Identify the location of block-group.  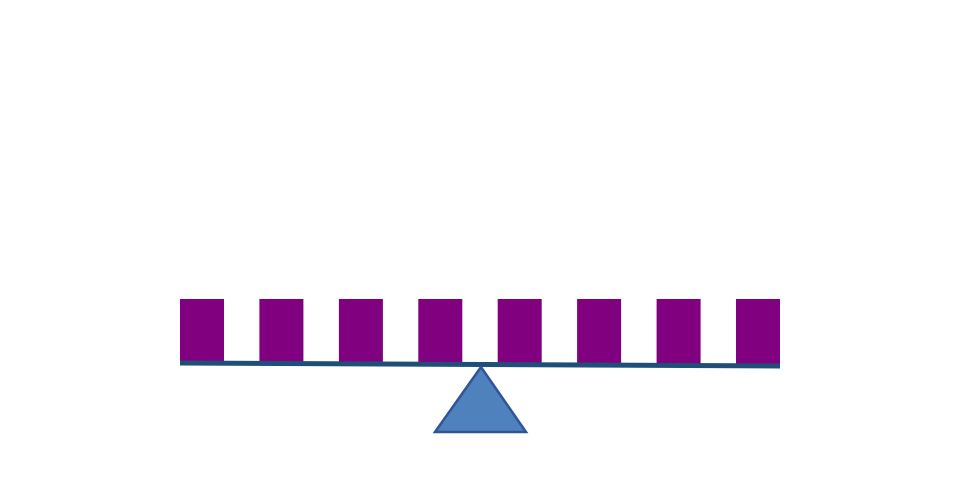
(480, 332).